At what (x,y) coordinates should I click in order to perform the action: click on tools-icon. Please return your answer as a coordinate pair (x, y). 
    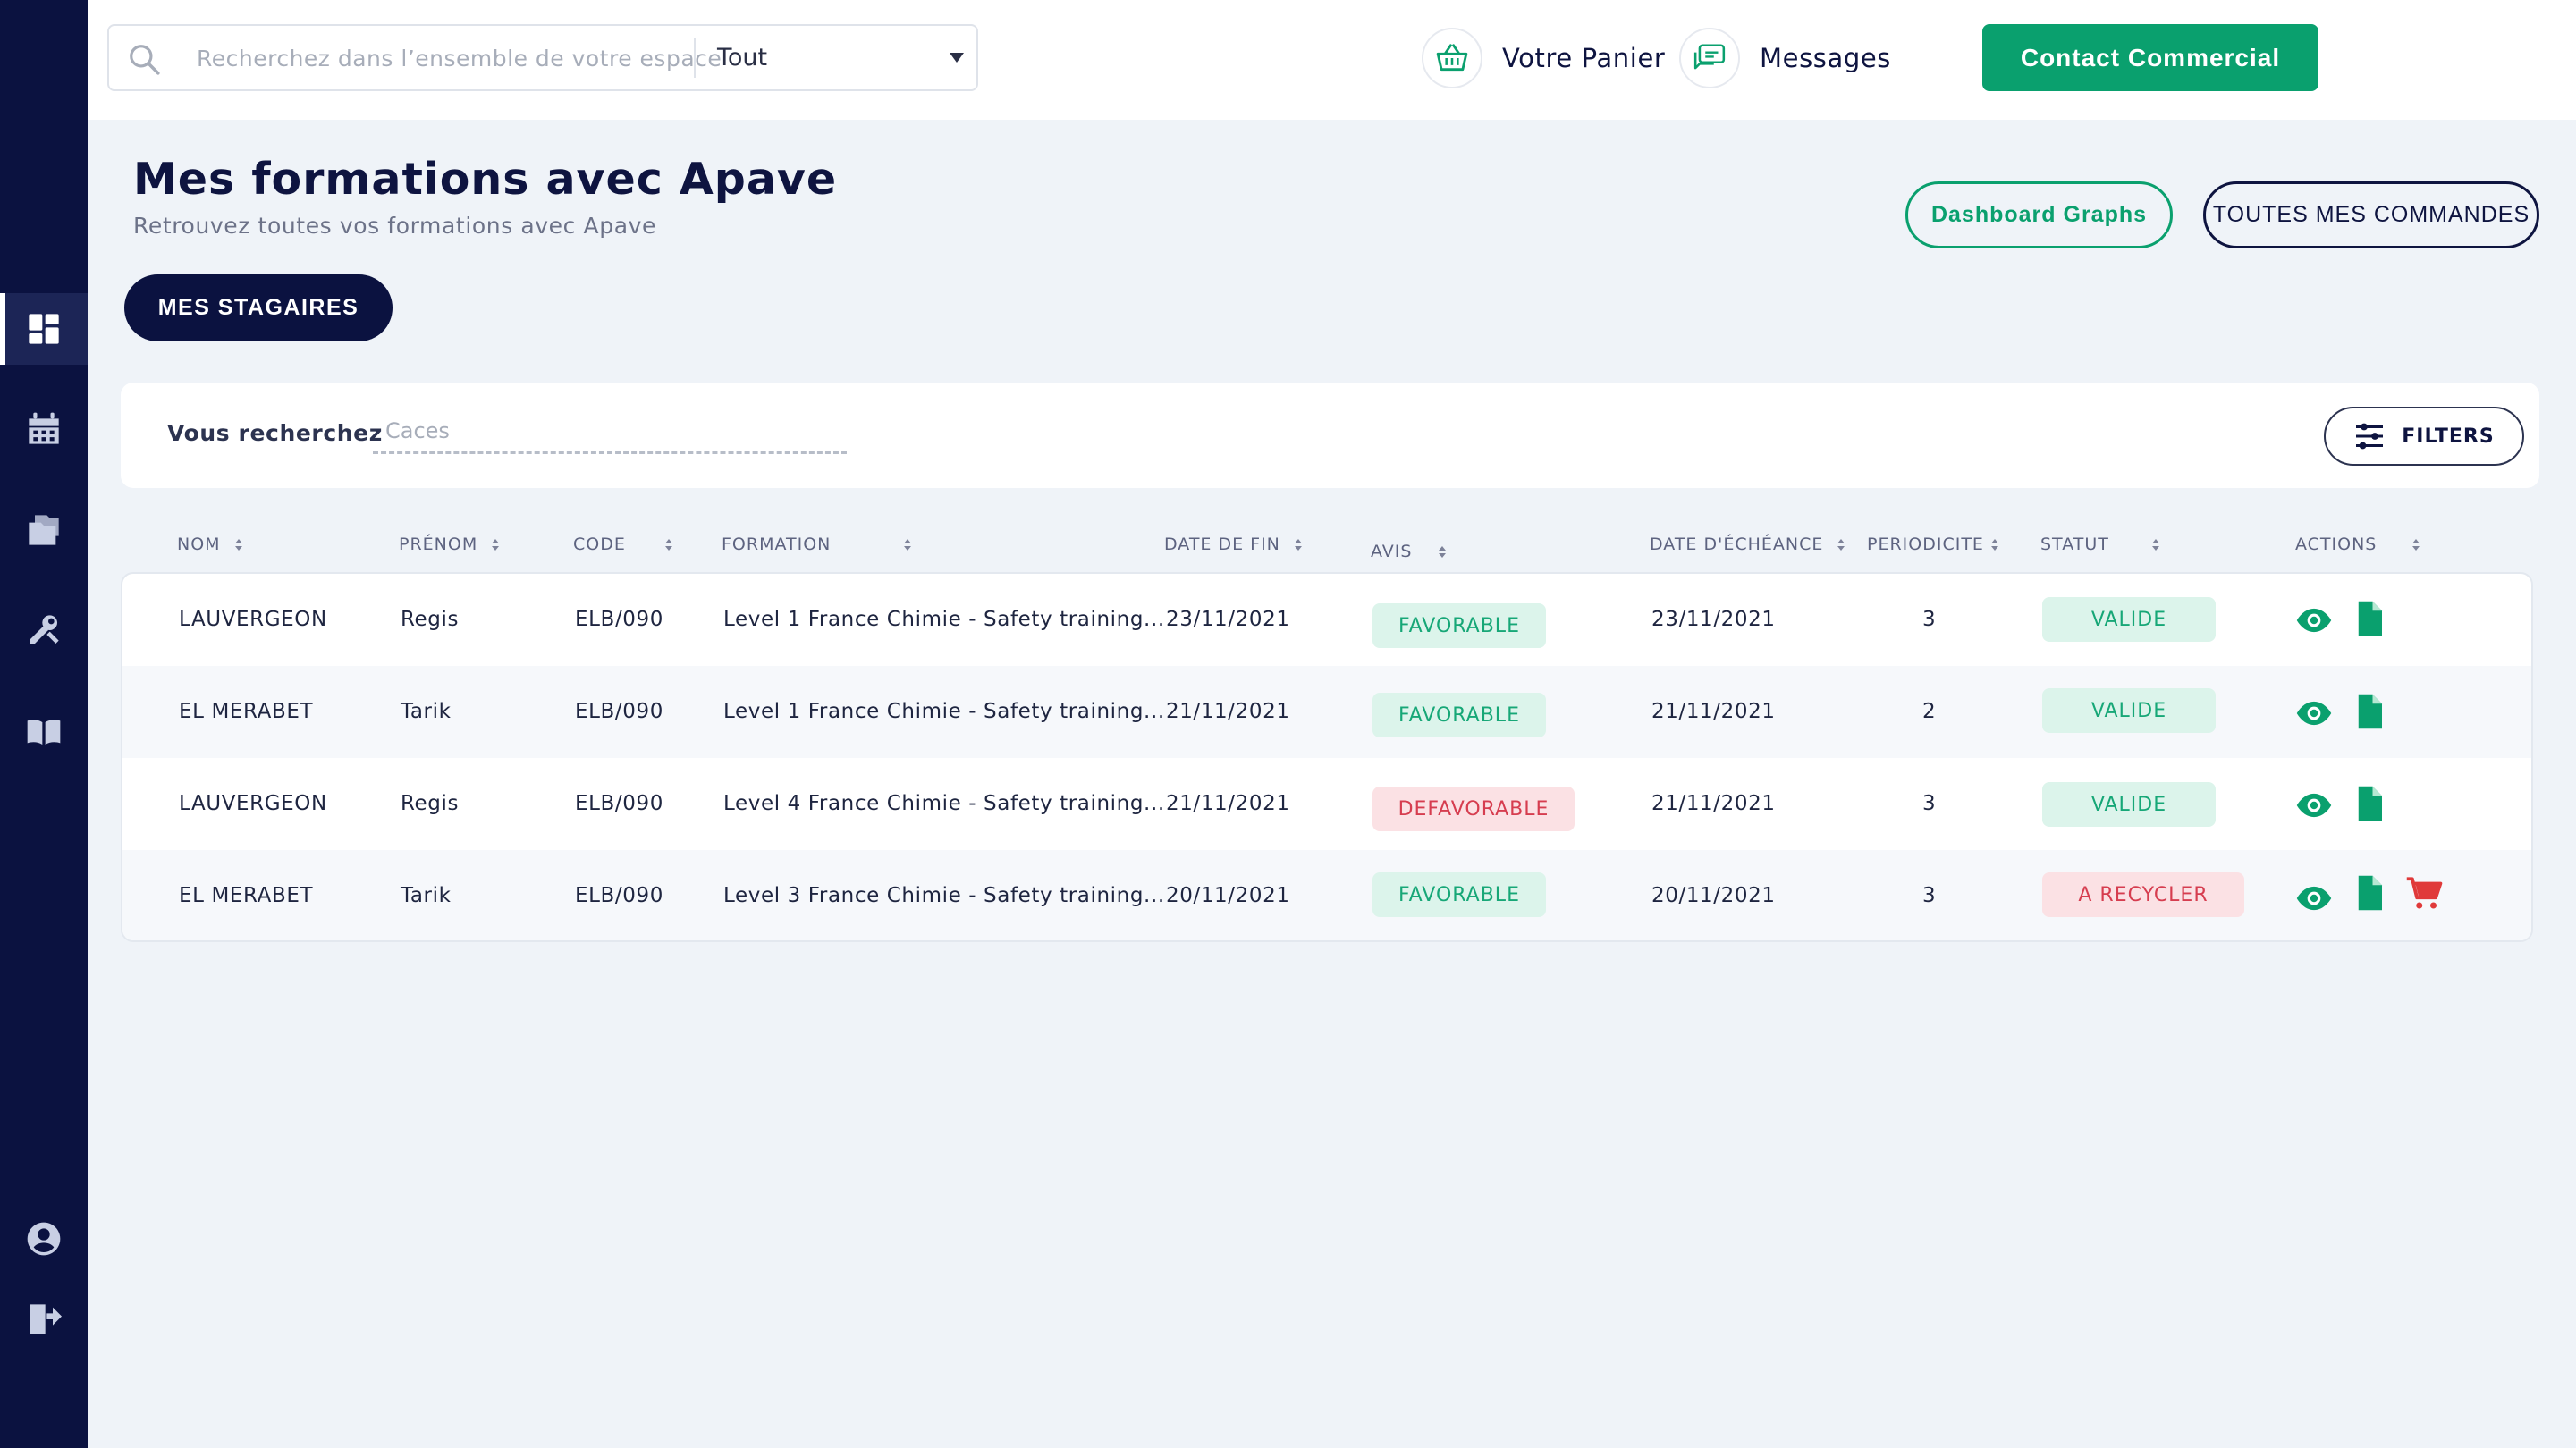
    Looking at the image, I should click on (44, 629).